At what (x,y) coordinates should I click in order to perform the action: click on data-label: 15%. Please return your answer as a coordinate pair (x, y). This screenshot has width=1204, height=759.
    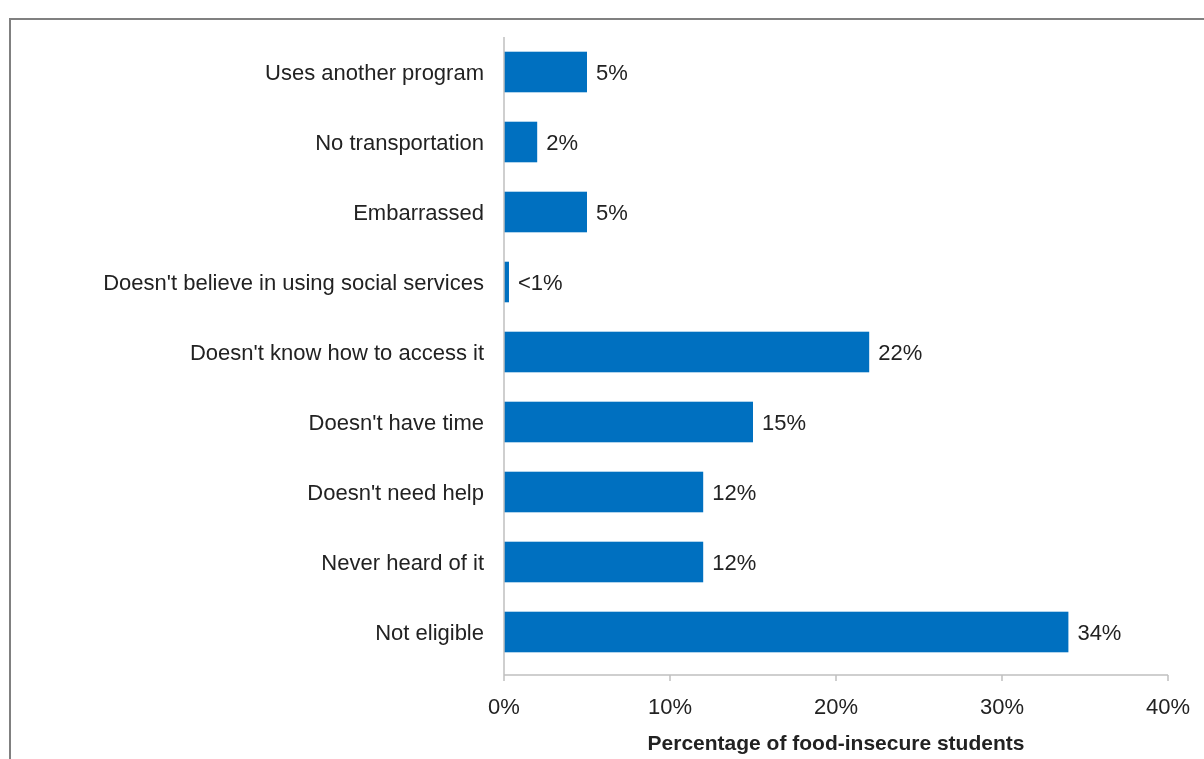
    Looking at the image, I should click on (784, 422).